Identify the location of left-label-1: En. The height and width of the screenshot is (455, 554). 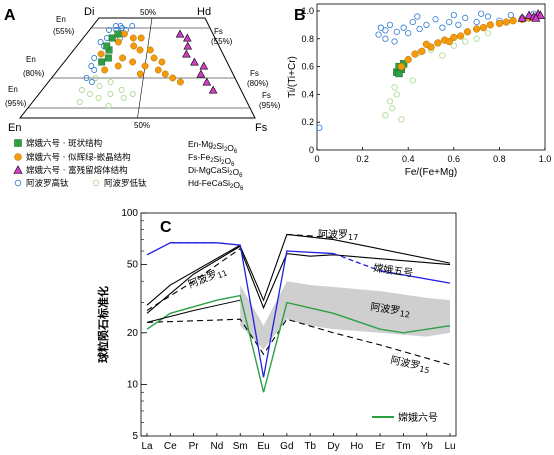
(31, 59).